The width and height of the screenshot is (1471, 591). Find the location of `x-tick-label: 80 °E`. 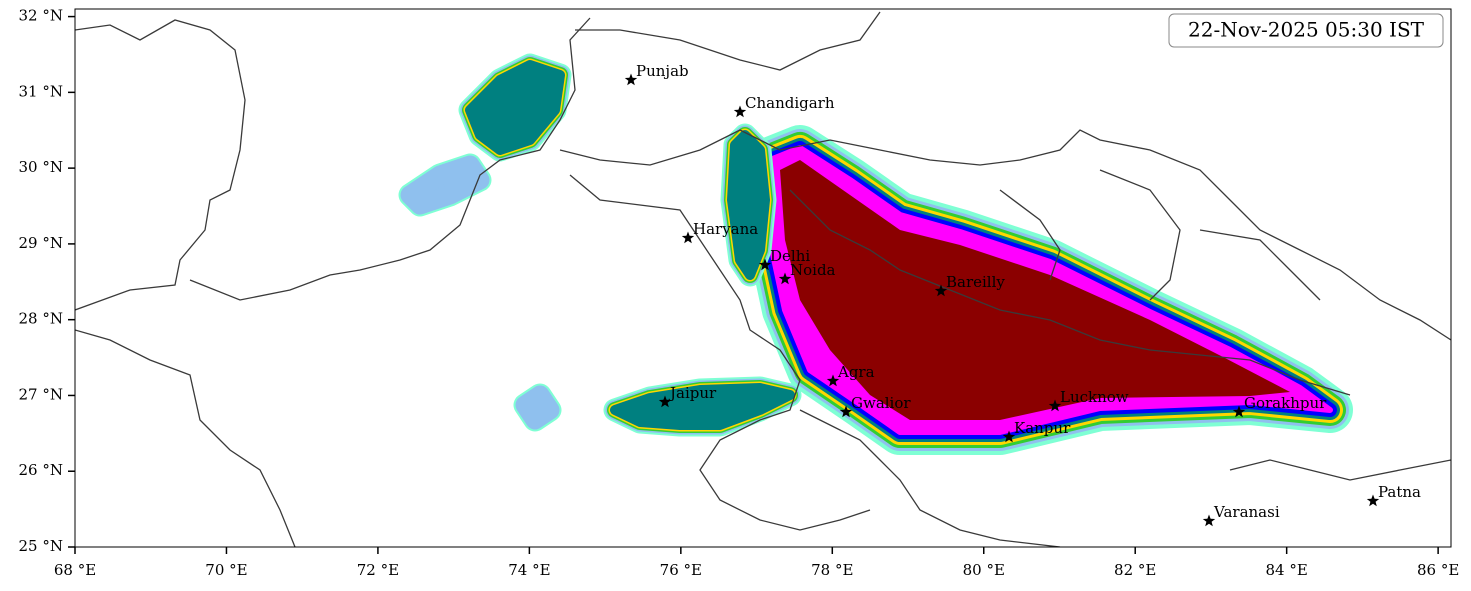

x-tick-label: 80 °E is located at coordinates (984, 570).